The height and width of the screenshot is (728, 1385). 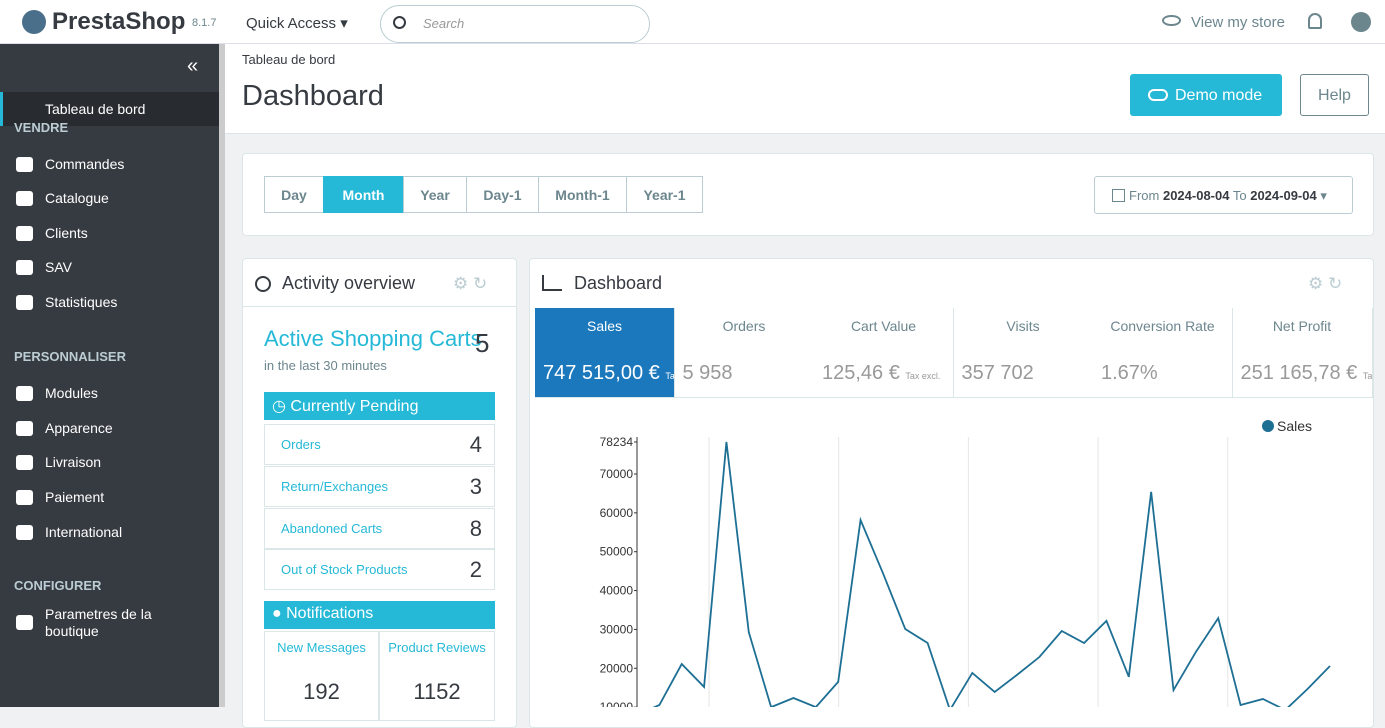 I want to click on nav-item: Catalogue, so click(x=77, y=198).